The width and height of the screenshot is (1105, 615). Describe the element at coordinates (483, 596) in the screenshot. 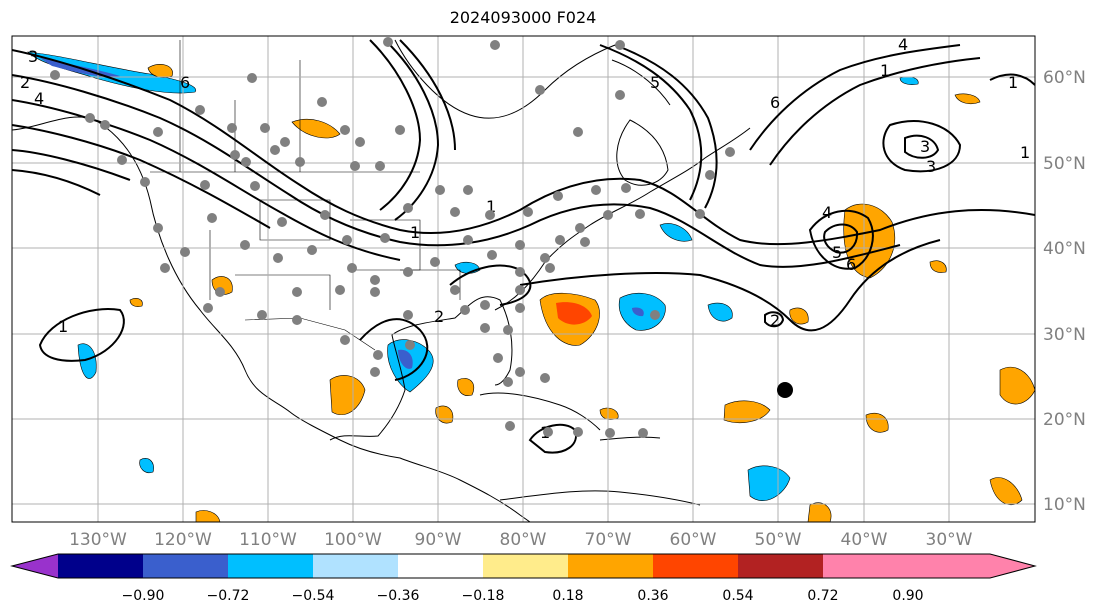

I see `colorbar-tick-label: −0.18` at that location.